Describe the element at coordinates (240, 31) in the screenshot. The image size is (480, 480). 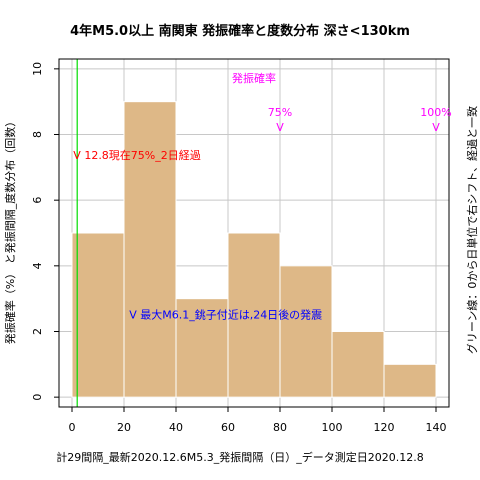
I see `chart-title: 4年M5.0以上 南関東 発振確率と度数分布 深さ<130km` at that location.